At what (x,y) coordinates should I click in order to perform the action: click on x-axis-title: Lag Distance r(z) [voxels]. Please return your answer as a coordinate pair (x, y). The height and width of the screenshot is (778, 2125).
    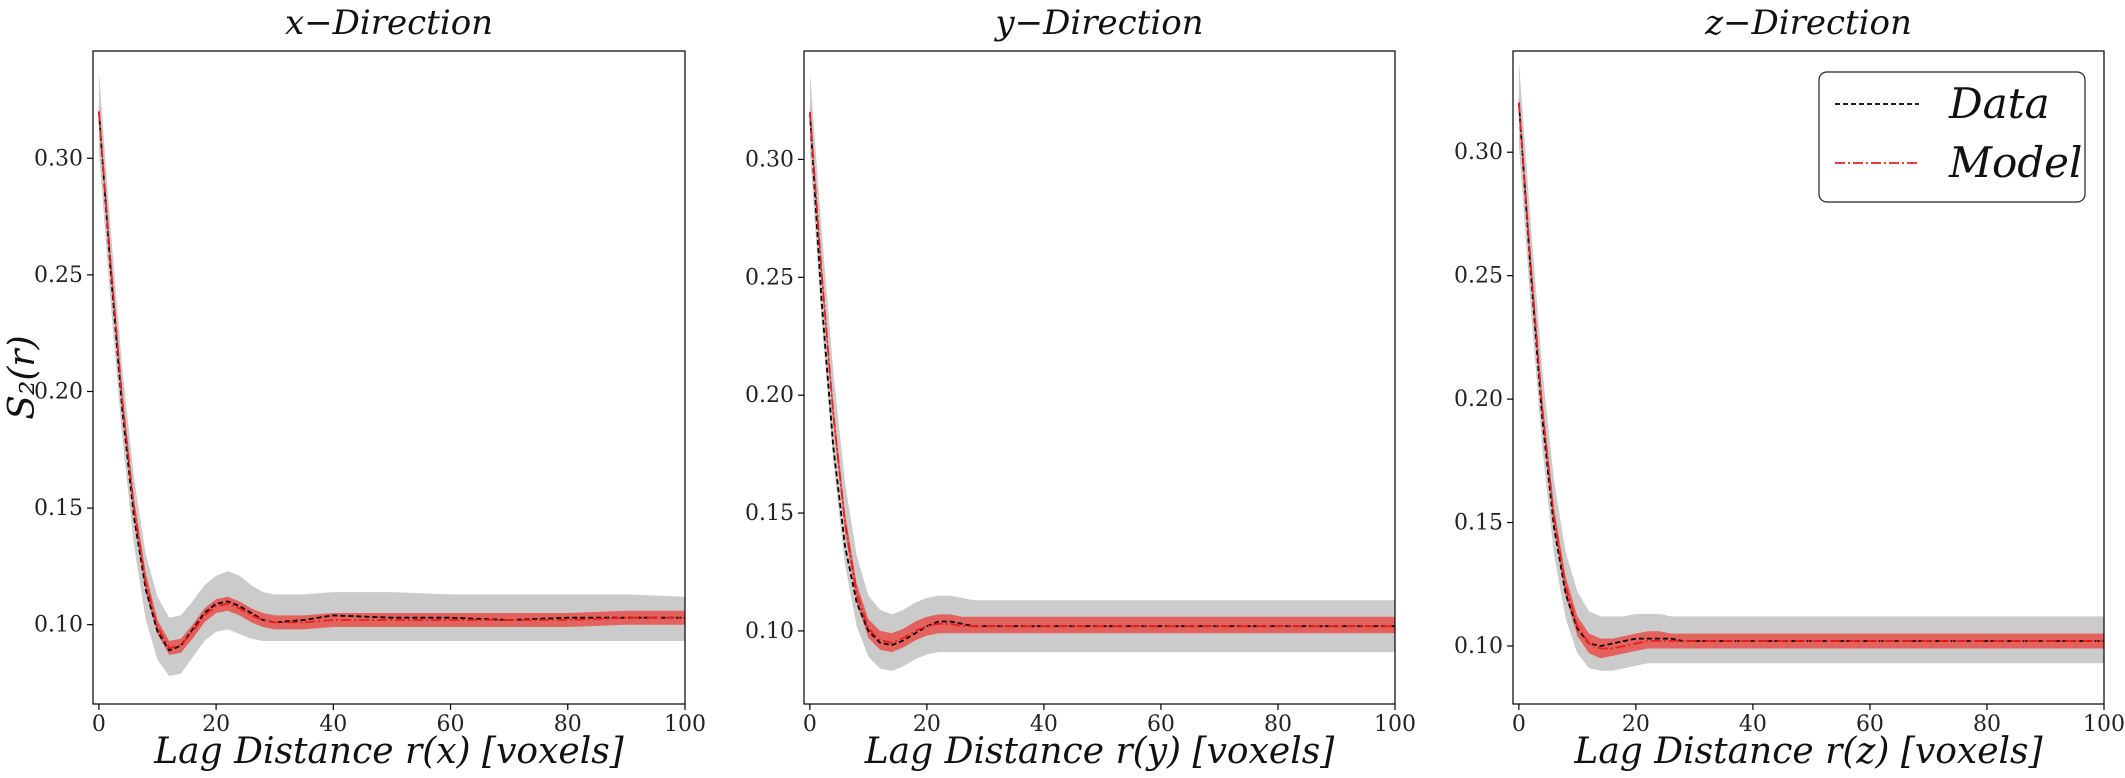
    Looking at the image, I should click on (1808, 751).